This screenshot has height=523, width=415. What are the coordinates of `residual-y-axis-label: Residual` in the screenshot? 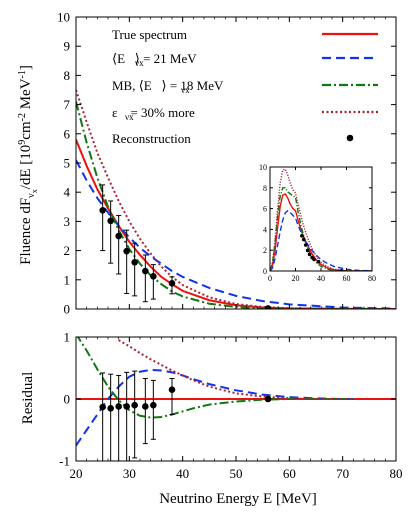 It's located at (28, 398).